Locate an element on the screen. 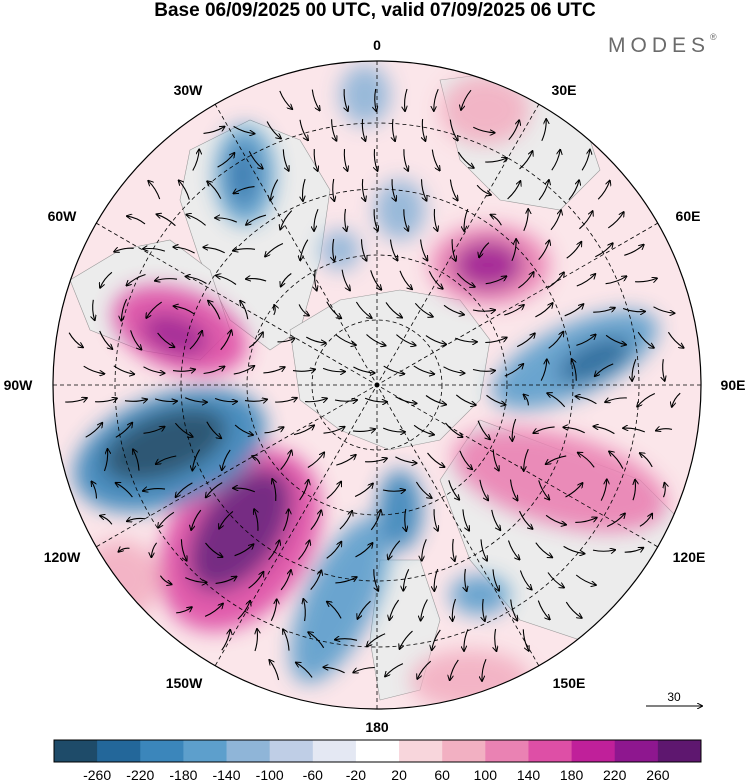  lon-label-30e: 30E is located at coordinates (564, 90).